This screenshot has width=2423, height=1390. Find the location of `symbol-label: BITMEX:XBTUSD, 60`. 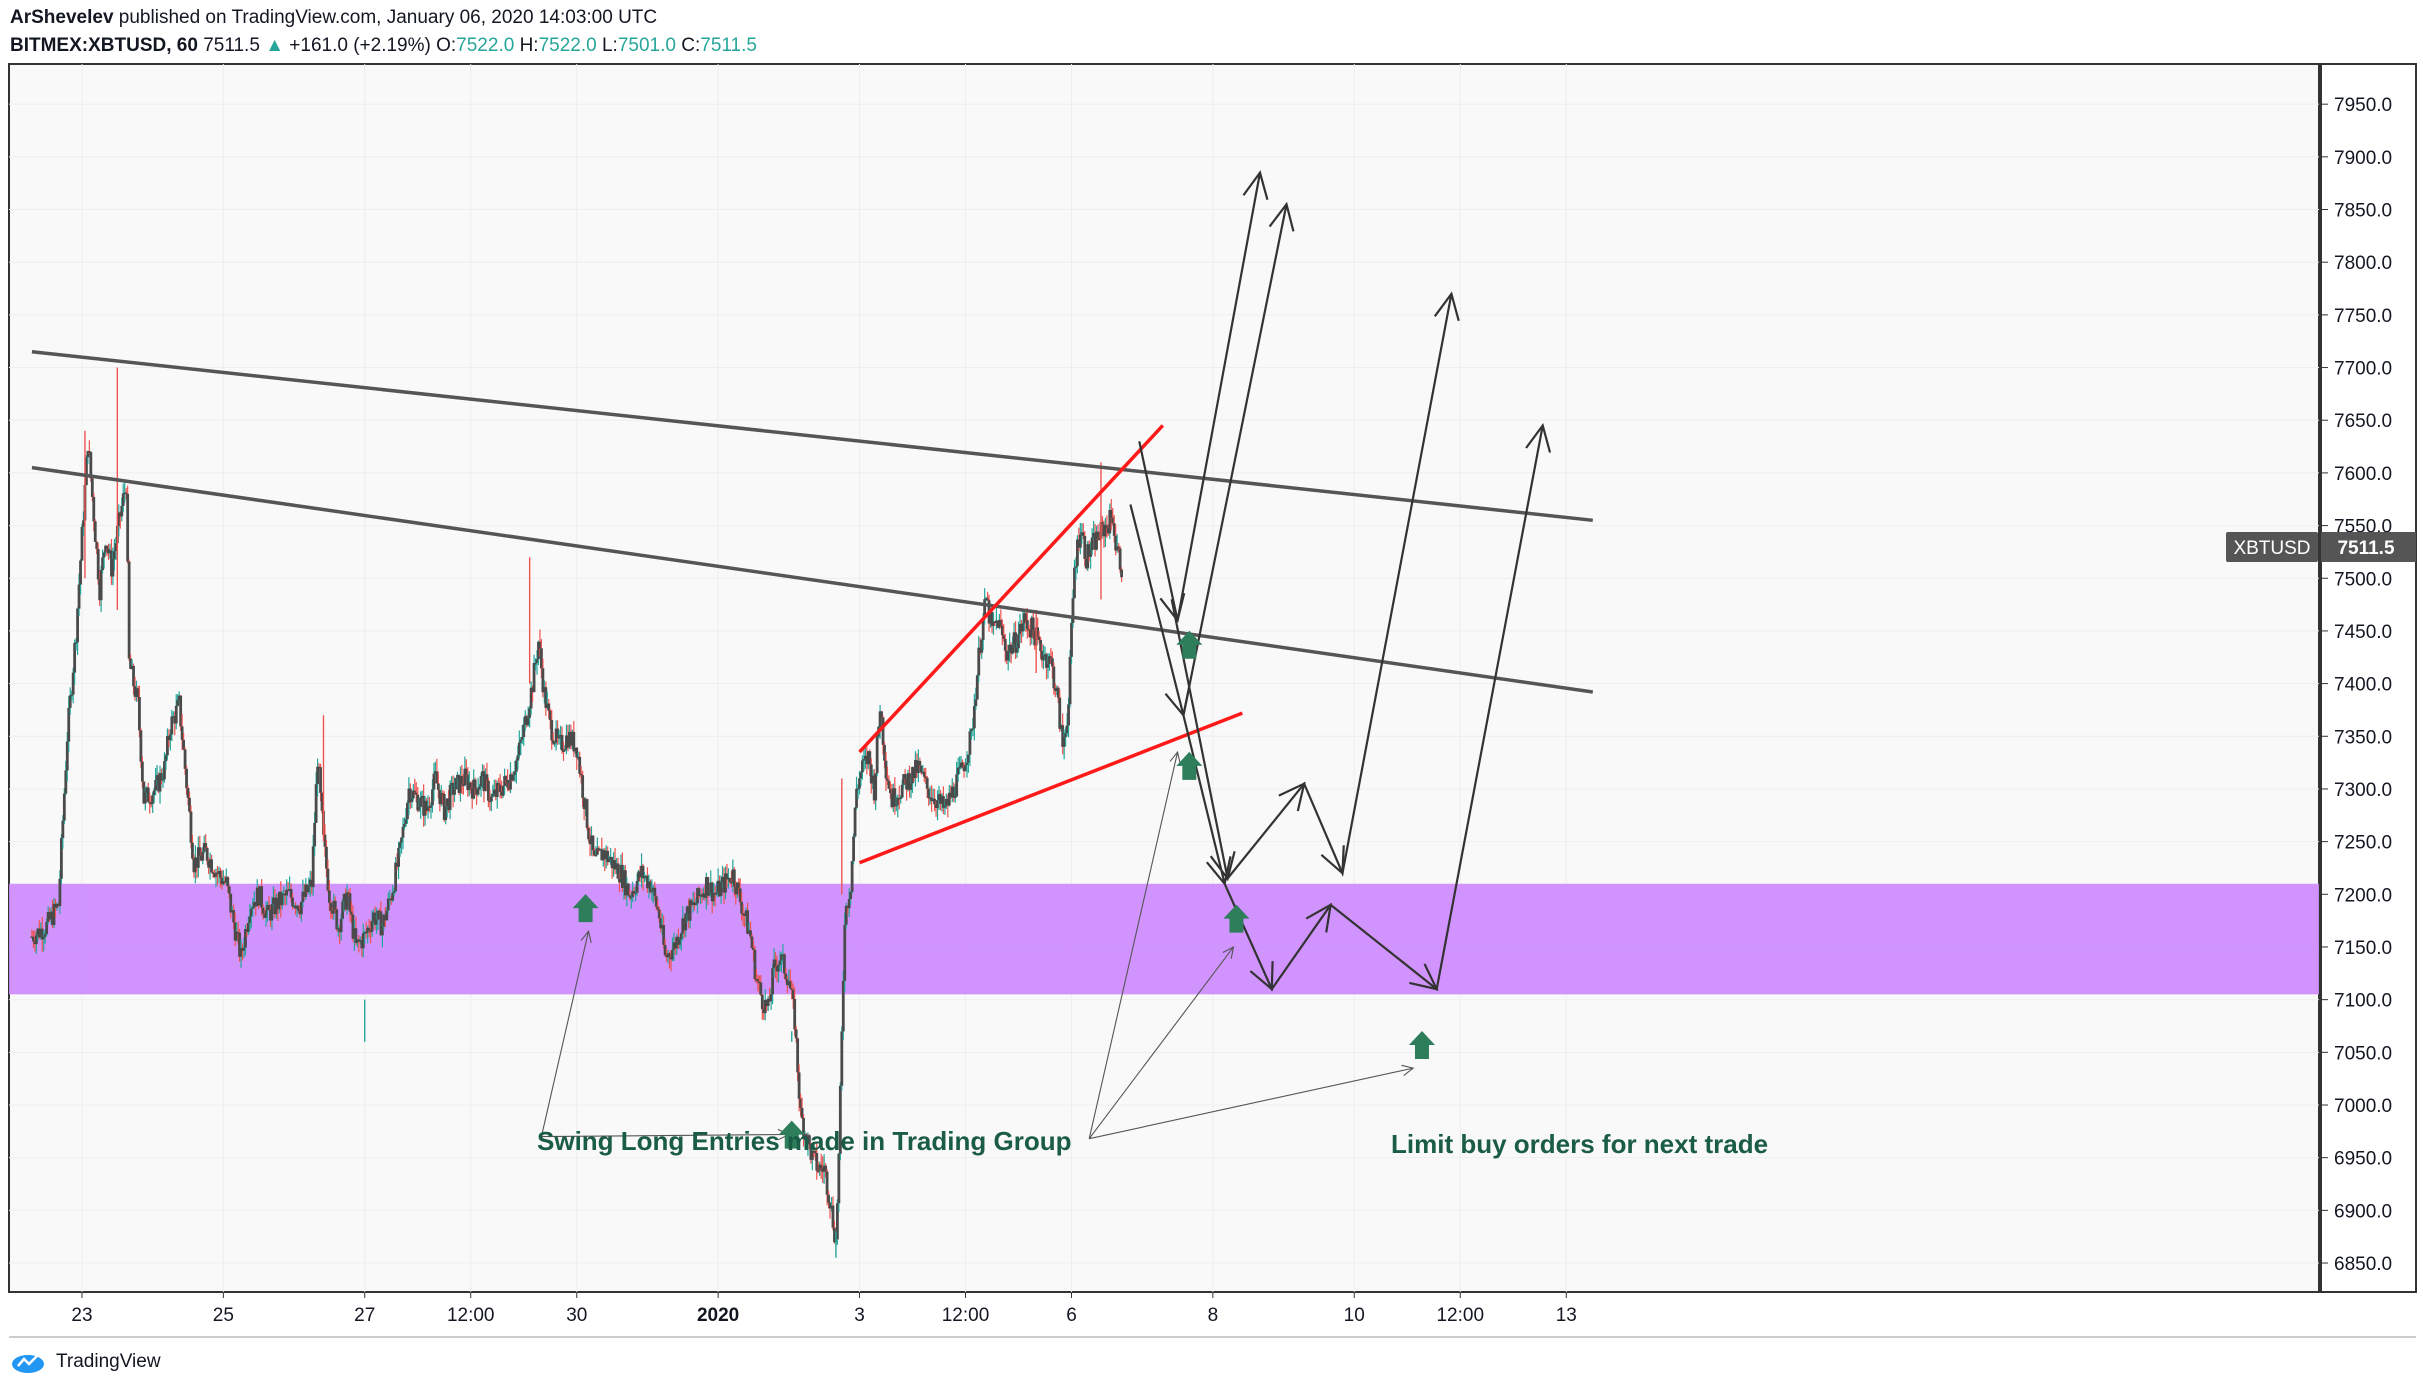

symbol-label: BITMEX:XBTUSD, 60 is located at coordinates (104, 45).